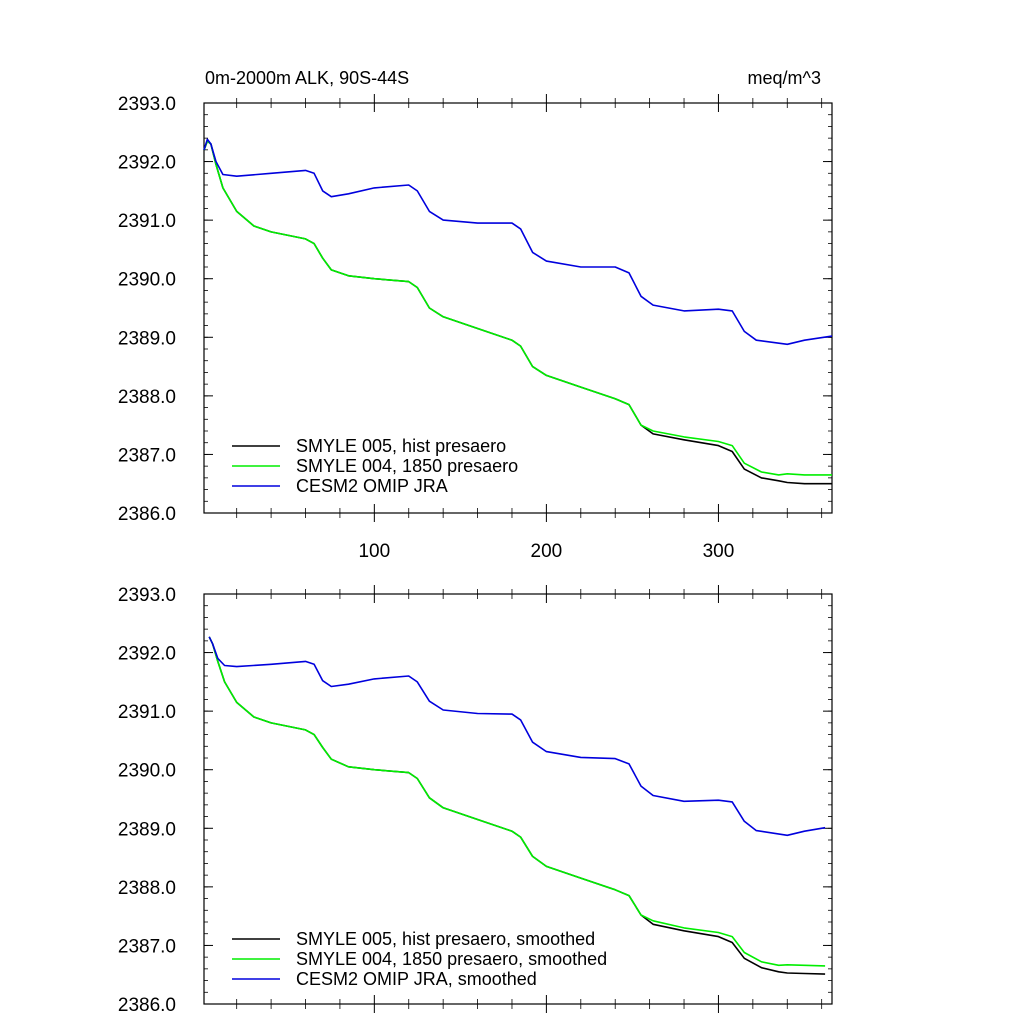  What do you see at coordinates (451, 959) in the screenshot?
I see `legend-label: SMYLE 004, 1850 presaero, smoothed` at bounding box center [451, 959].